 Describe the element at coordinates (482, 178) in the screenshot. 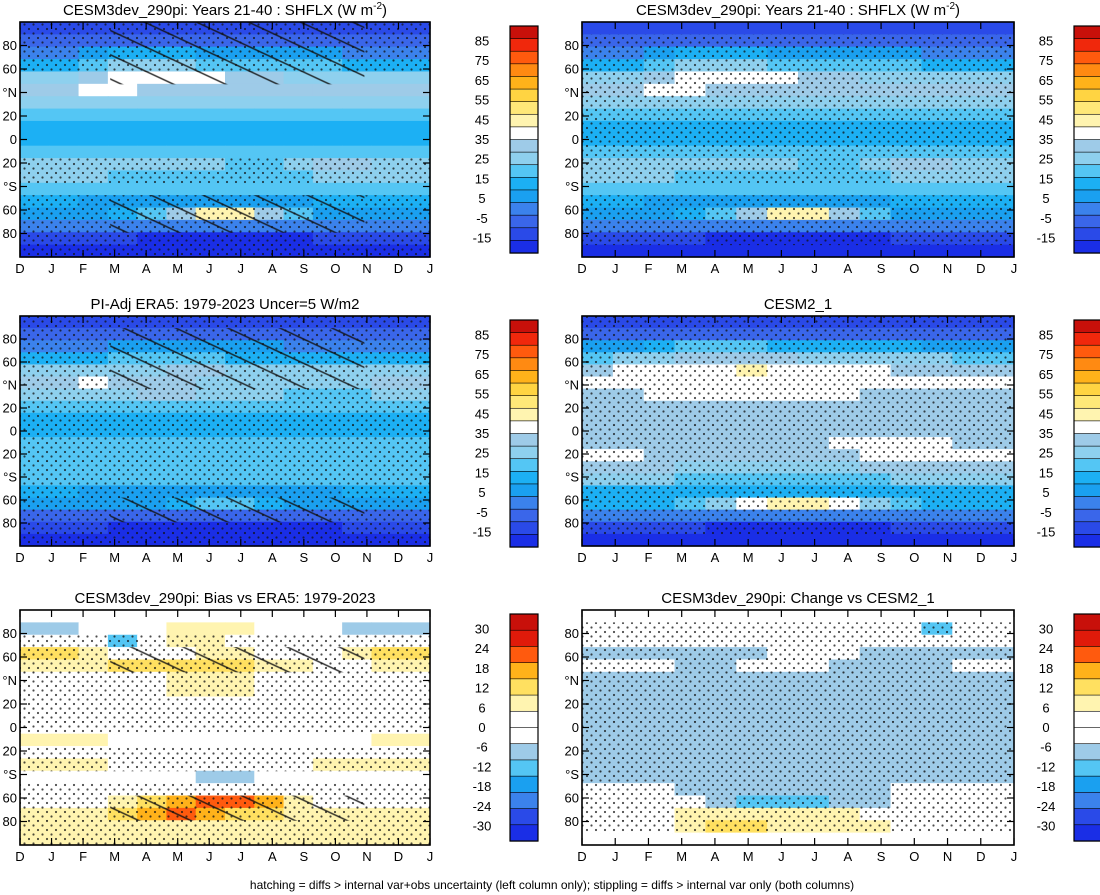

I see `colorbar-label: 15` at that location.